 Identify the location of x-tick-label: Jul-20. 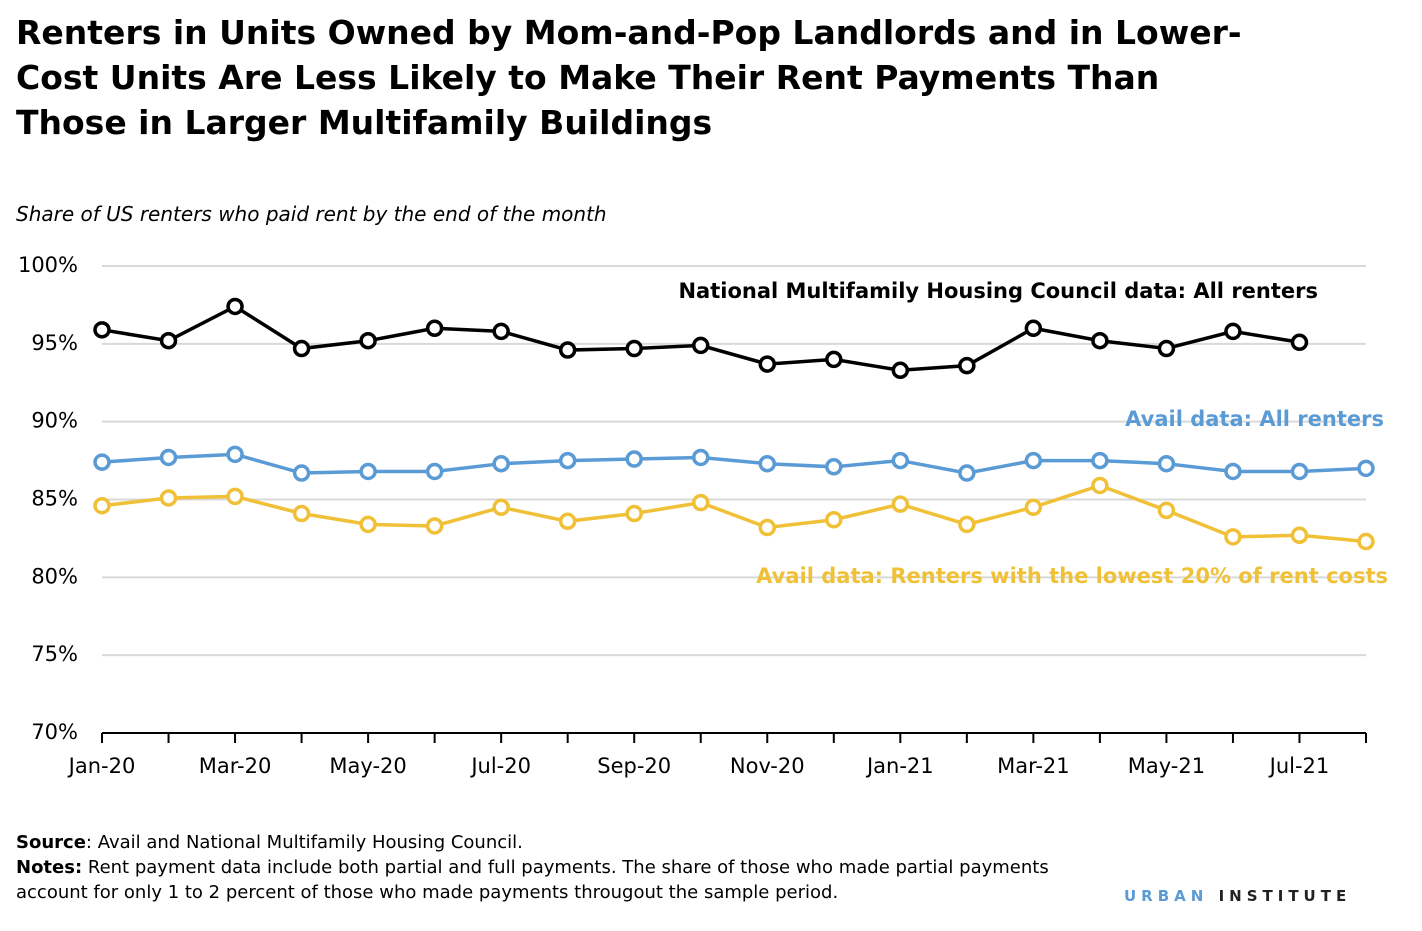
(500, 766).